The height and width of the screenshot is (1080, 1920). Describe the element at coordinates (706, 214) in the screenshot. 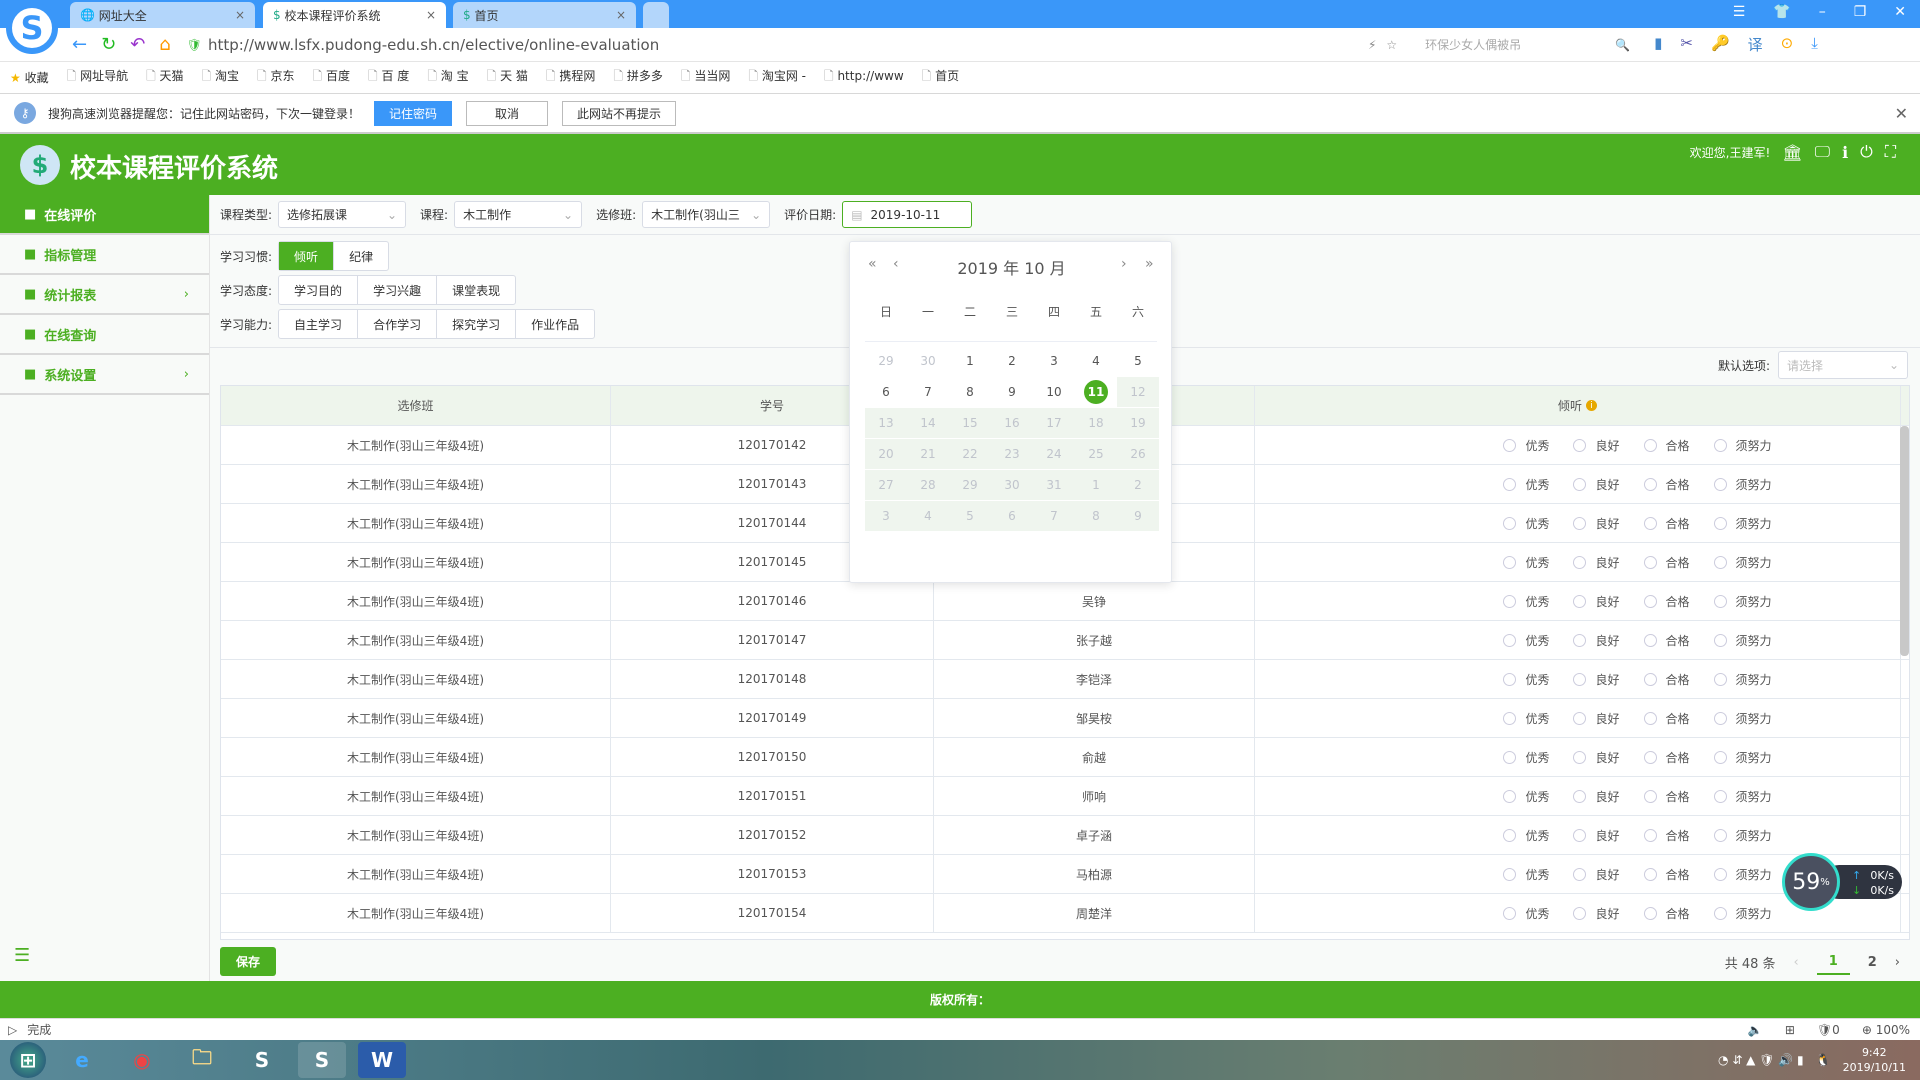

I see `class-select: 木工制作(羽山三 ⌄` at that location.